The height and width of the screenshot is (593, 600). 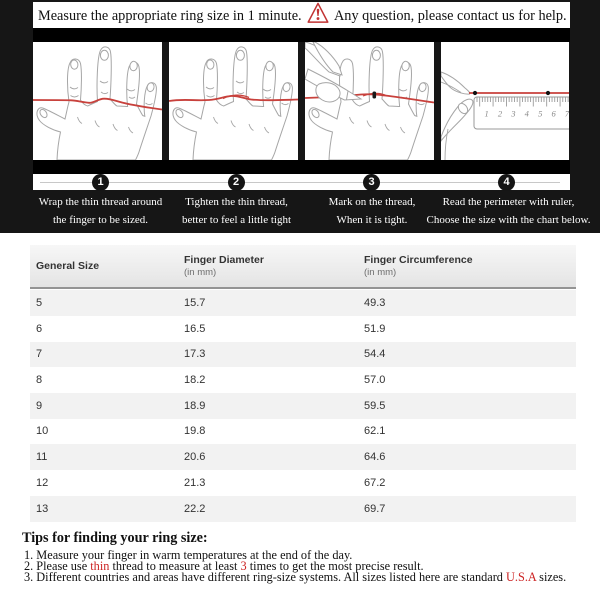 What do you see at coordinates (486, 114) in the screenshot?
I see `svg-text: 1` at bounding box center [486, 114].